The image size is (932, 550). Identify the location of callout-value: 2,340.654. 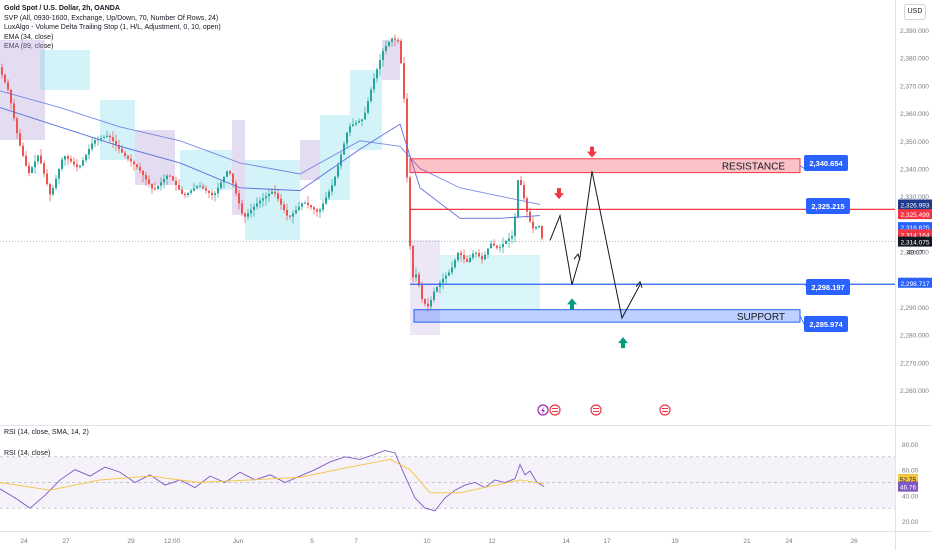
(826, 163).